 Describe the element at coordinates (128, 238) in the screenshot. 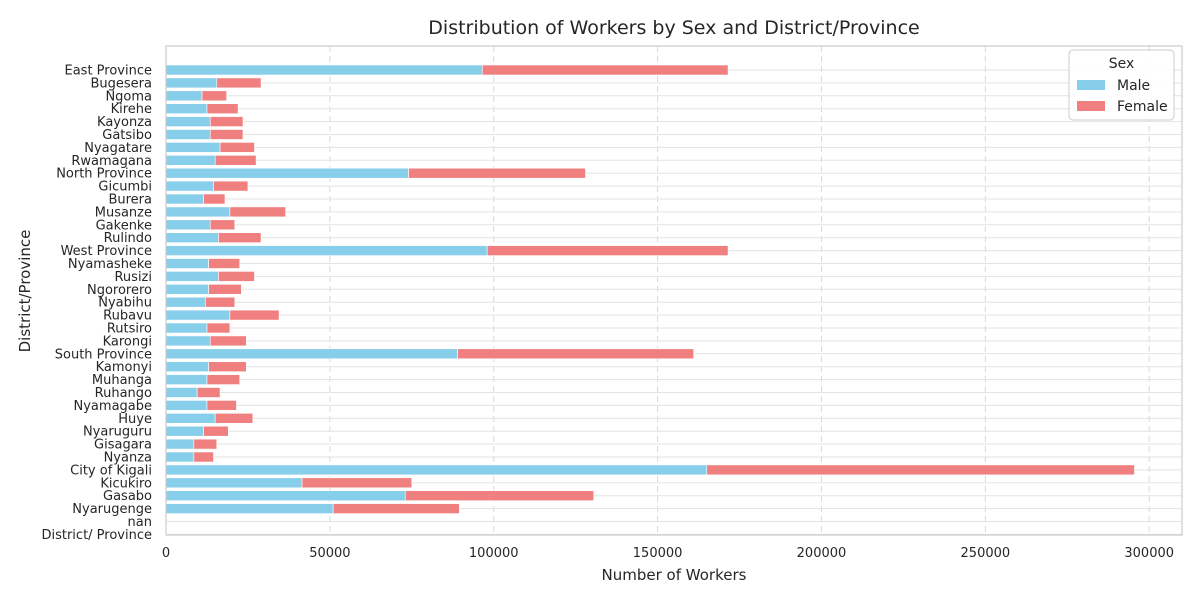

I see `y-tick-label: Rulindo` at that location.